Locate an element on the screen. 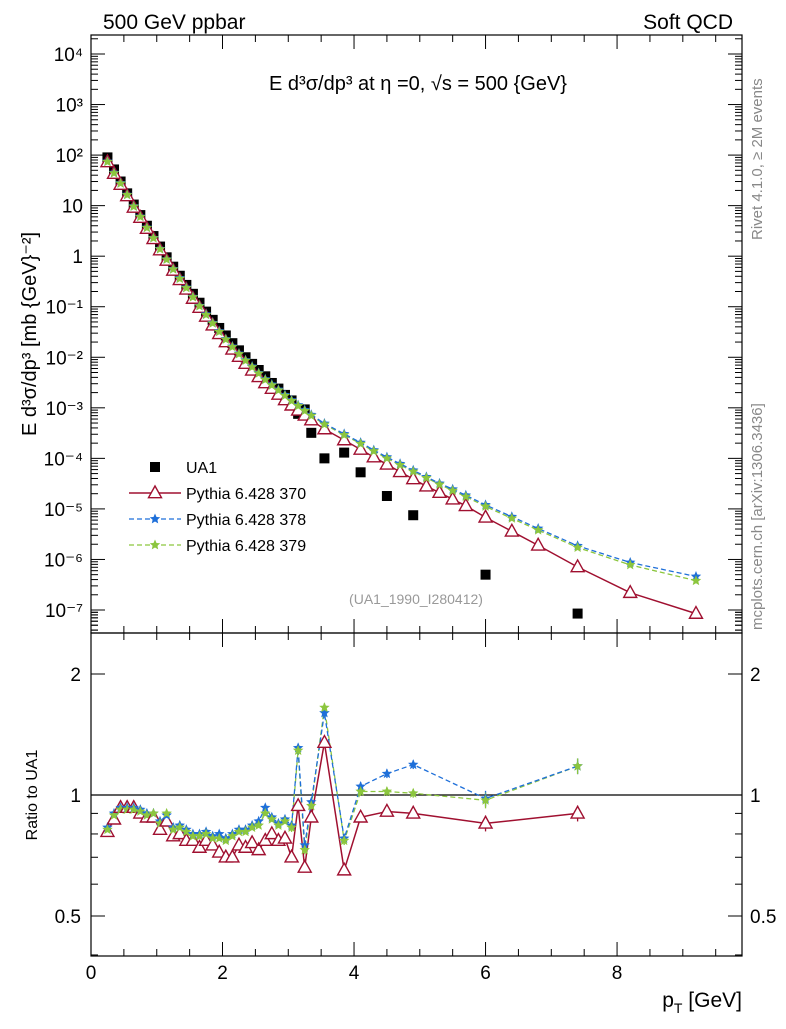  y-tick-label: 10⁻² is located at coordinates (65, 358).